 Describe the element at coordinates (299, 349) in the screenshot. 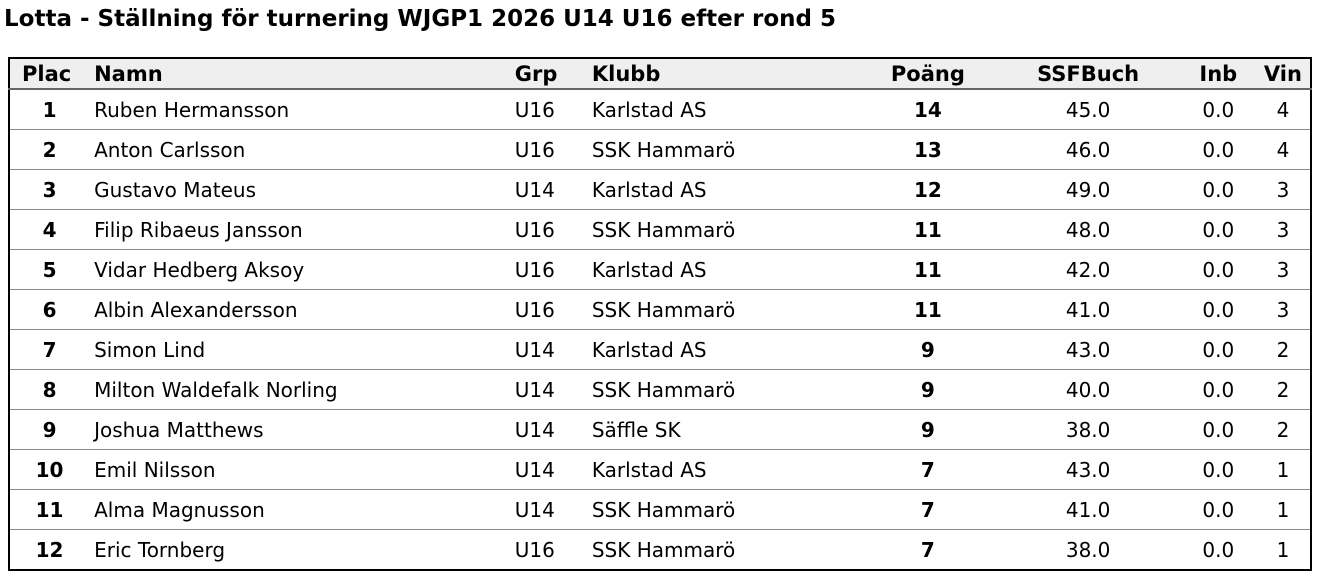

I see `cell-namn: Simon Lind` at that location.